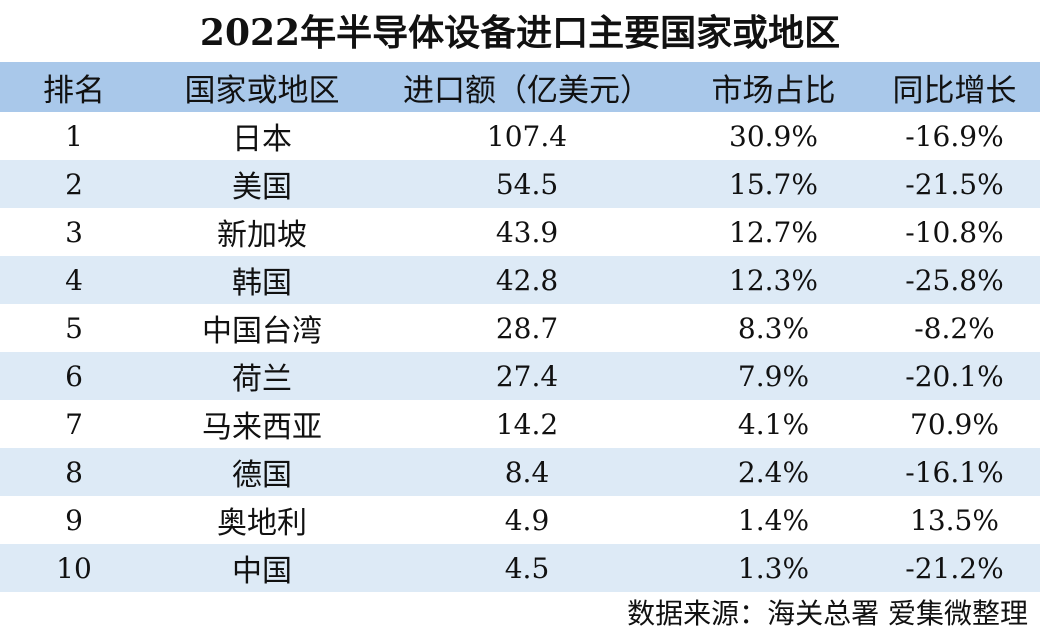 Image resolution: width=1040 pixels, height=638 pixels. Describe the element at coordinates (520, 33) in the screenshot. I see `table-title: 2022年半导体设备进口主要国家或地区` at that location.